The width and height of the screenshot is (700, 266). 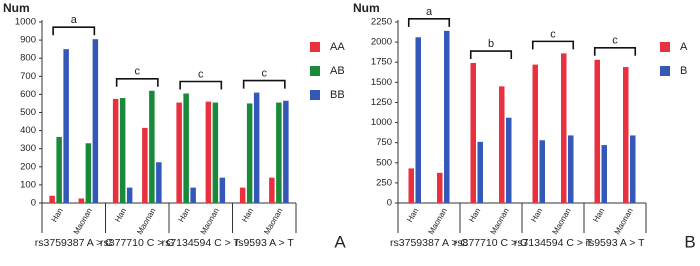 What do you see at coordinates (337, 95) in the screenshot?
I see `legend-label: BB` at bounding box center [337, 95].